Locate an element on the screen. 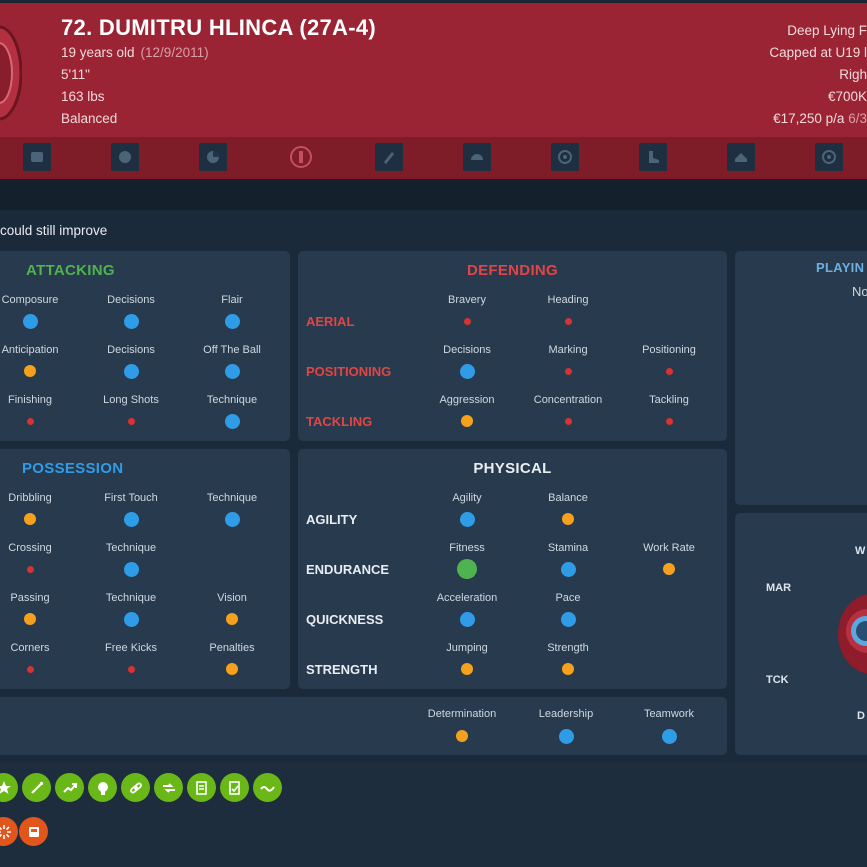 The width and height of the screenshot is (867, 867). radar-label-bottom: D is located at coordinates (861, 716).